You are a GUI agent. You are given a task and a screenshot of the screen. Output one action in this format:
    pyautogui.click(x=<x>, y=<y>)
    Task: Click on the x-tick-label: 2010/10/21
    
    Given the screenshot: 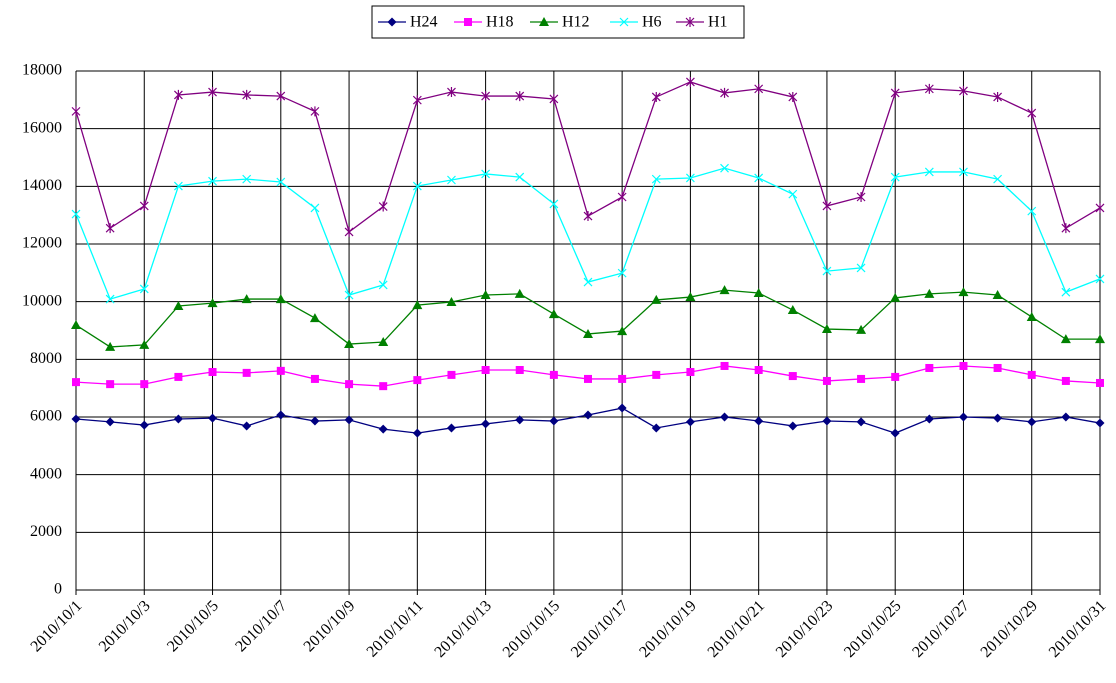 What is the action you would take?
    pyautogui.click(x=737, y=629)
    